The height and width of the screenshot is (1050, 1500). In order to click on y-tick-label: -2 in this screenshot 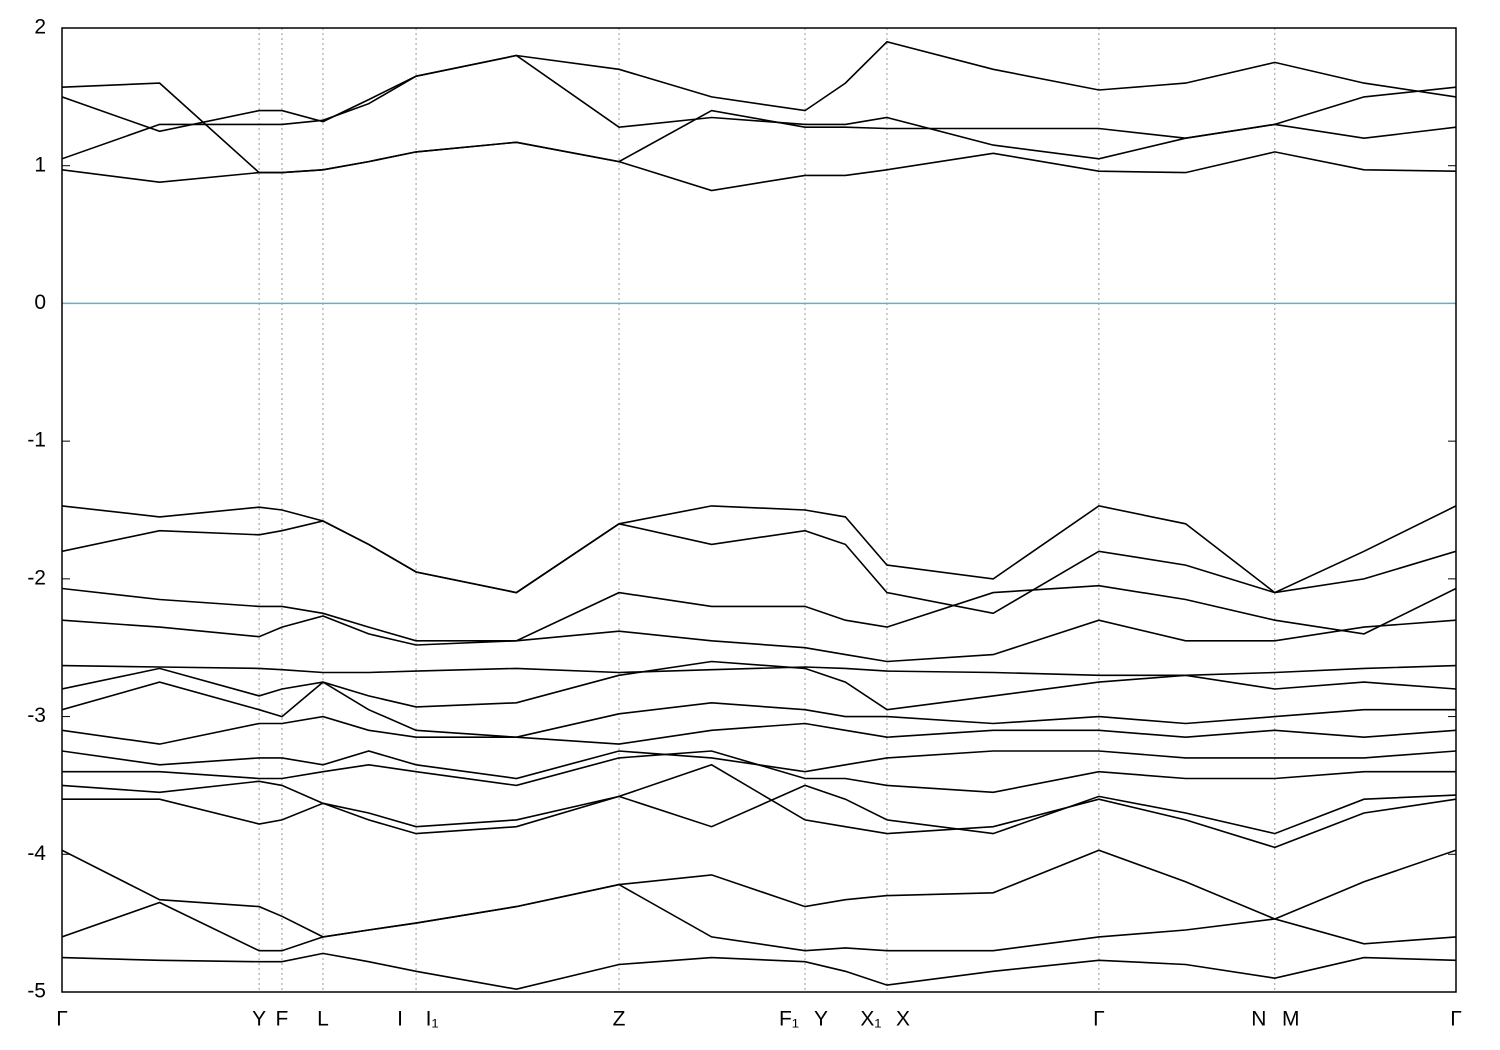, I will do `click(36, 577)`.